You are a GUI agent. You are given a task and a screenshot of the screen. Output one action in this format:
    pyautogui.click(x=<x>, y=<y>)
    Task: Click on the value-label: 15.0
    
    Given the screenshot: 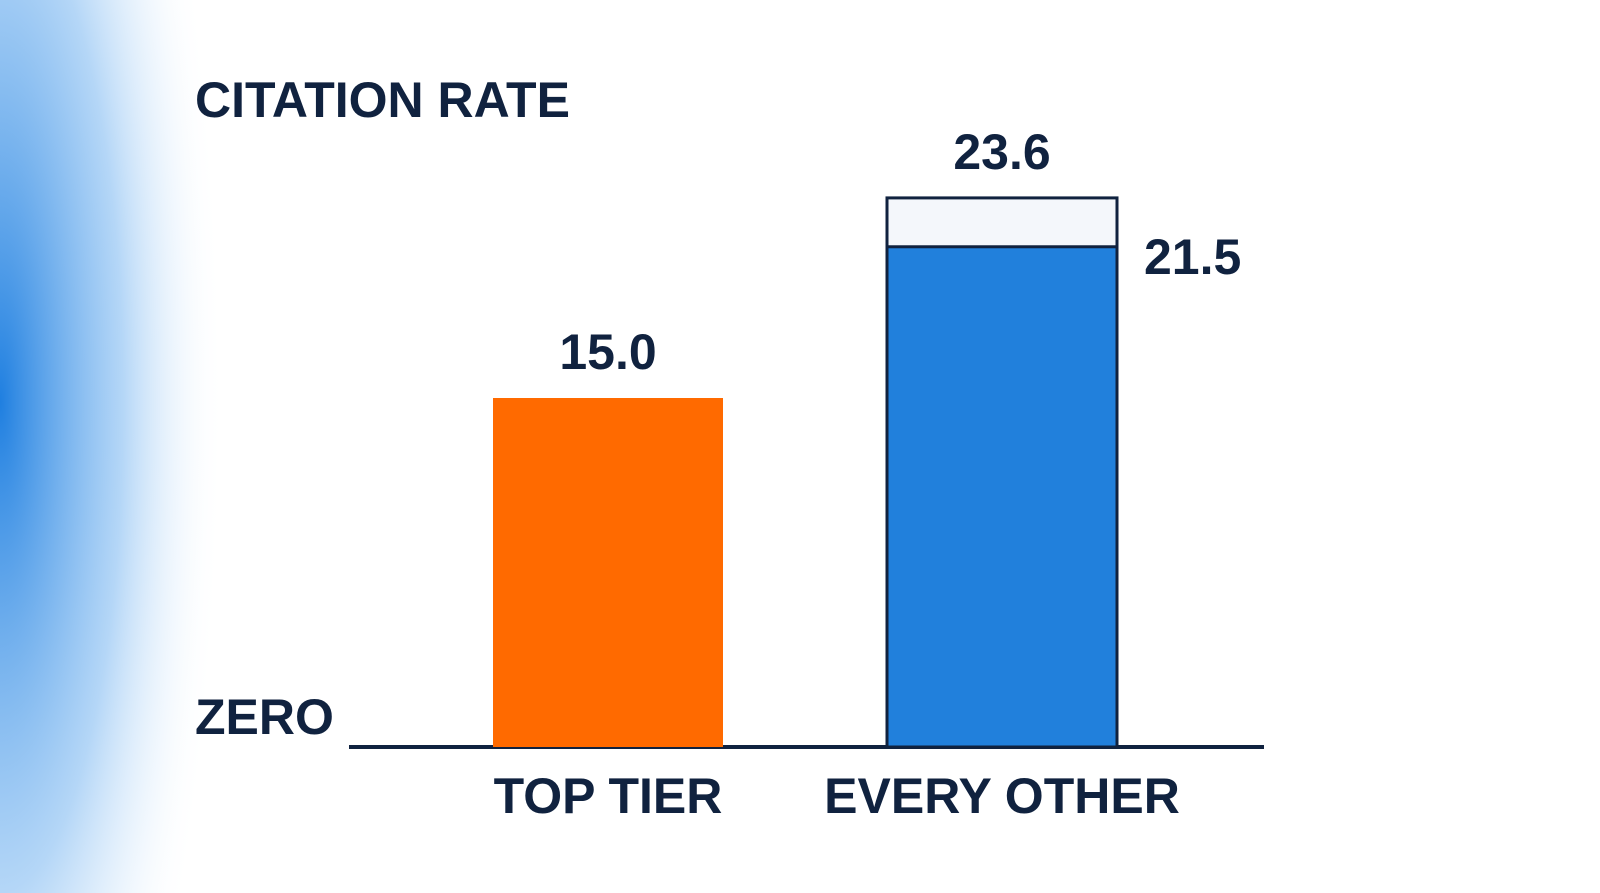 What is the action you would take?
    pyautogui.click(x=607, y=352)
    